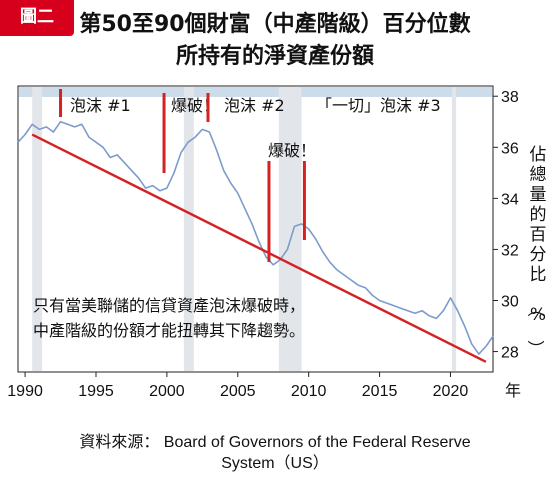 The height and width of the screenshot is (486, 550). What do you see at coordinates (513, 390) in the screenshot?
I see `x-axis-label: 年` at bounding box center [513, 390].